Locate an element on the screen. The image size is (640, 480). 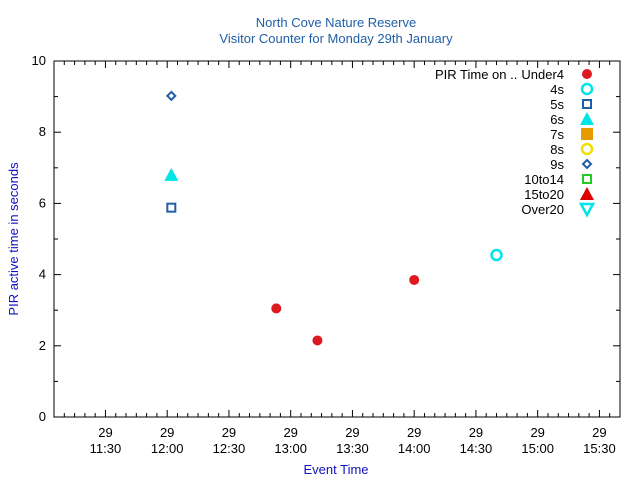
legend-title: PIR Time on .. is located at coordinates (476, 74).